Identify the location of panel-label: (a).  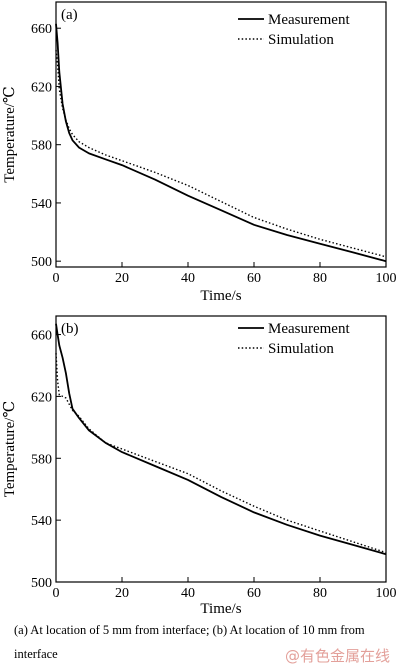
(69, 15).